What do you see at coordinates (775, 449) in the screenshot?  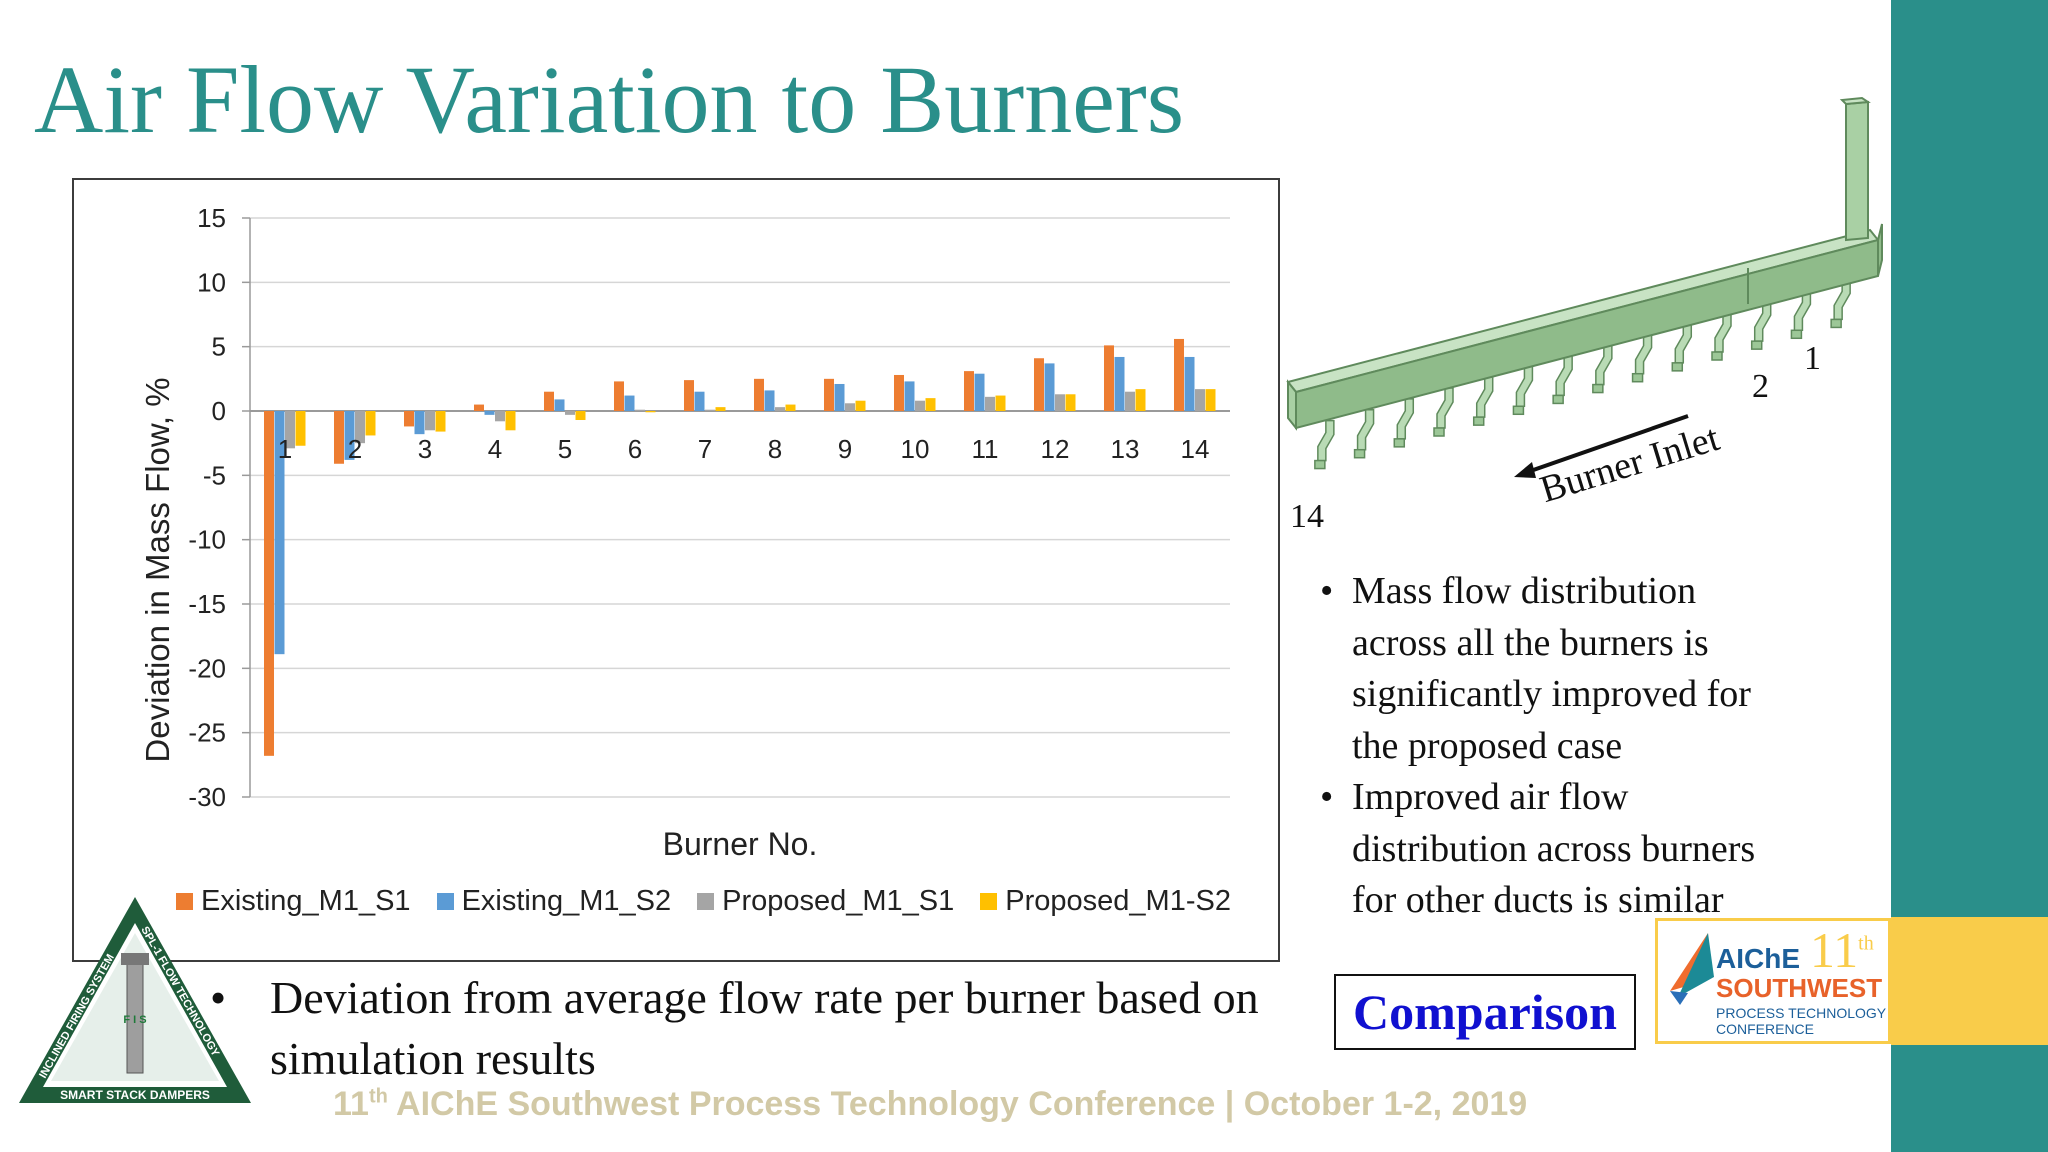 I see `x-tick-label: 8` at bounding box center [775, 449].